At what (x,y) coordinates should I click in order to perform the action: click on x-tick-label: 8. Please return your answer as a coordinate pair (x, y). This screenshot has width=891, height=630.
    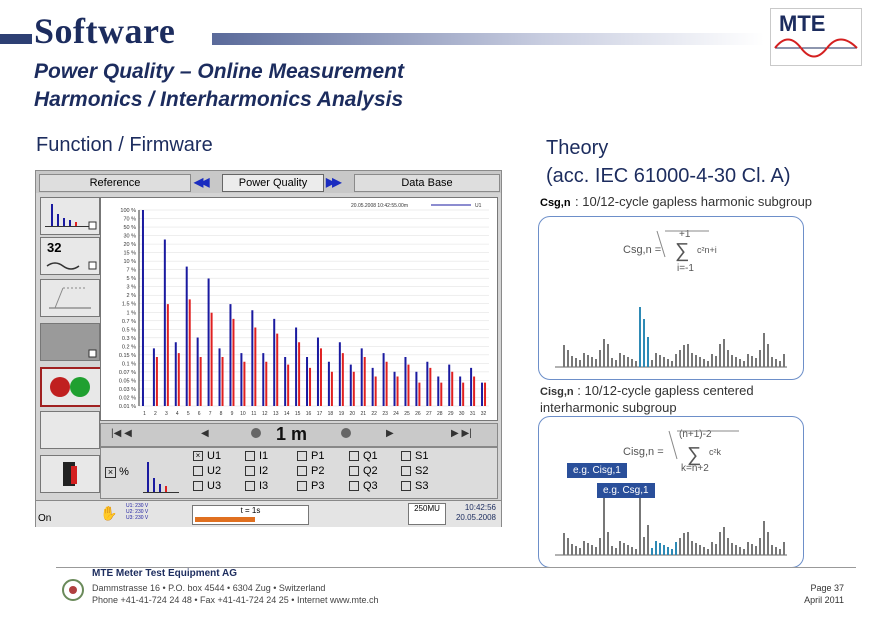
    Looking at the image, I should click on (221, 414).